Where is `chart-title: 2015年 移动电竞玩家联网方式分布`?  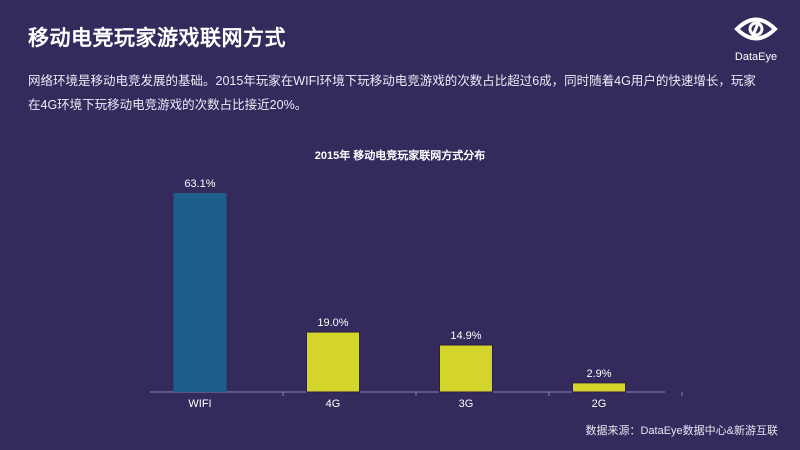
chart-title: 2015年 移动电竞玩家联网方式分布 is located at coordinates (400, 156).